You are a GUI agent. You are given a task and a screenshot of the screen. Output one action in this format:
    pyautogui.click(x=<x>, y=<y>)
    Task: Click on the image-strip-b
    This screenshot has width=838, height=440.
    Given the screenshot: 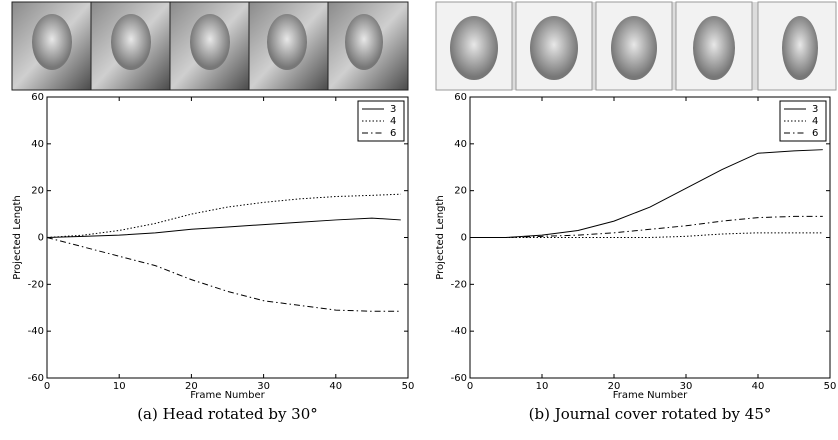 What is the action you would take?
    pyautogui.click(x=636, y=46)
    